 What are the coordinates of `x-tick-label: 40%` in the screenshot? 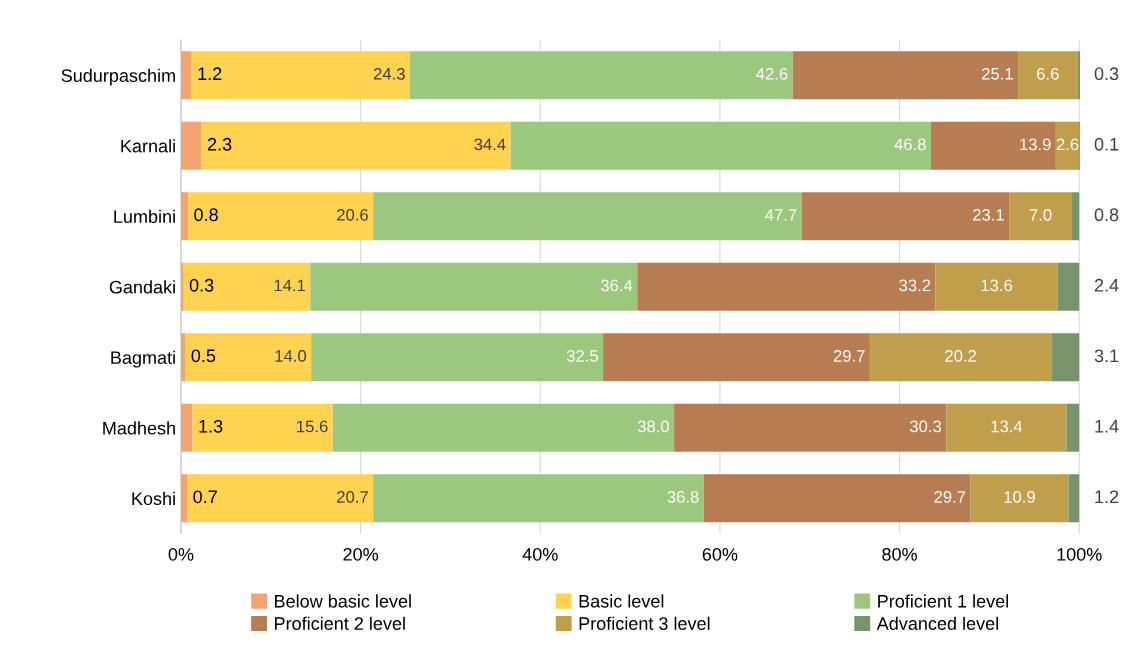 It's located at (540, 554).